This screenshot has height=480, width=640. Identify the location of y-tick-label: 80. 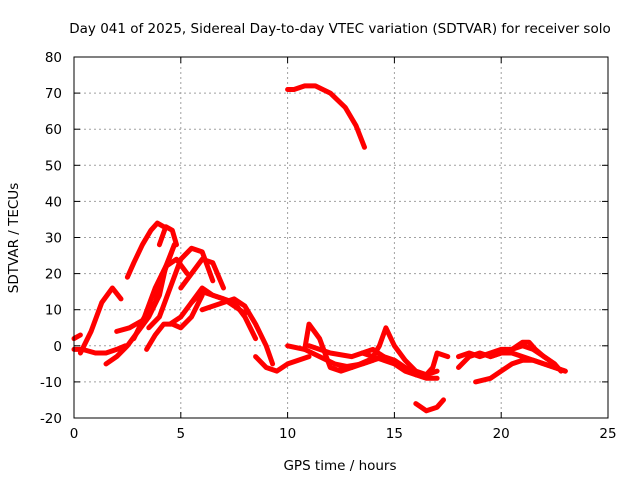
(53, 58).